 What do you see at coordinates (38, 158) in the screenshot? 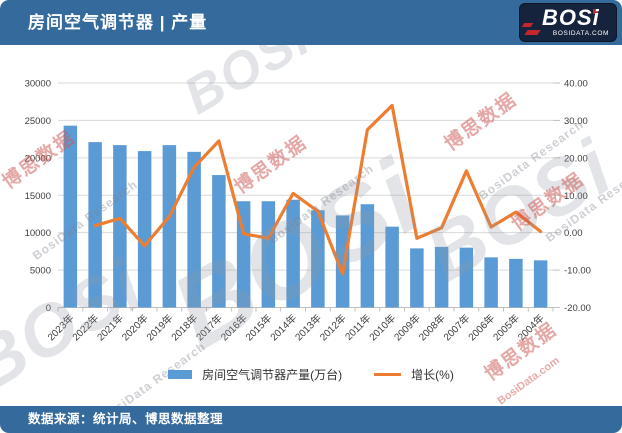
I see `left-axis-tick-label: 20000` at bounding box center [38, 158].